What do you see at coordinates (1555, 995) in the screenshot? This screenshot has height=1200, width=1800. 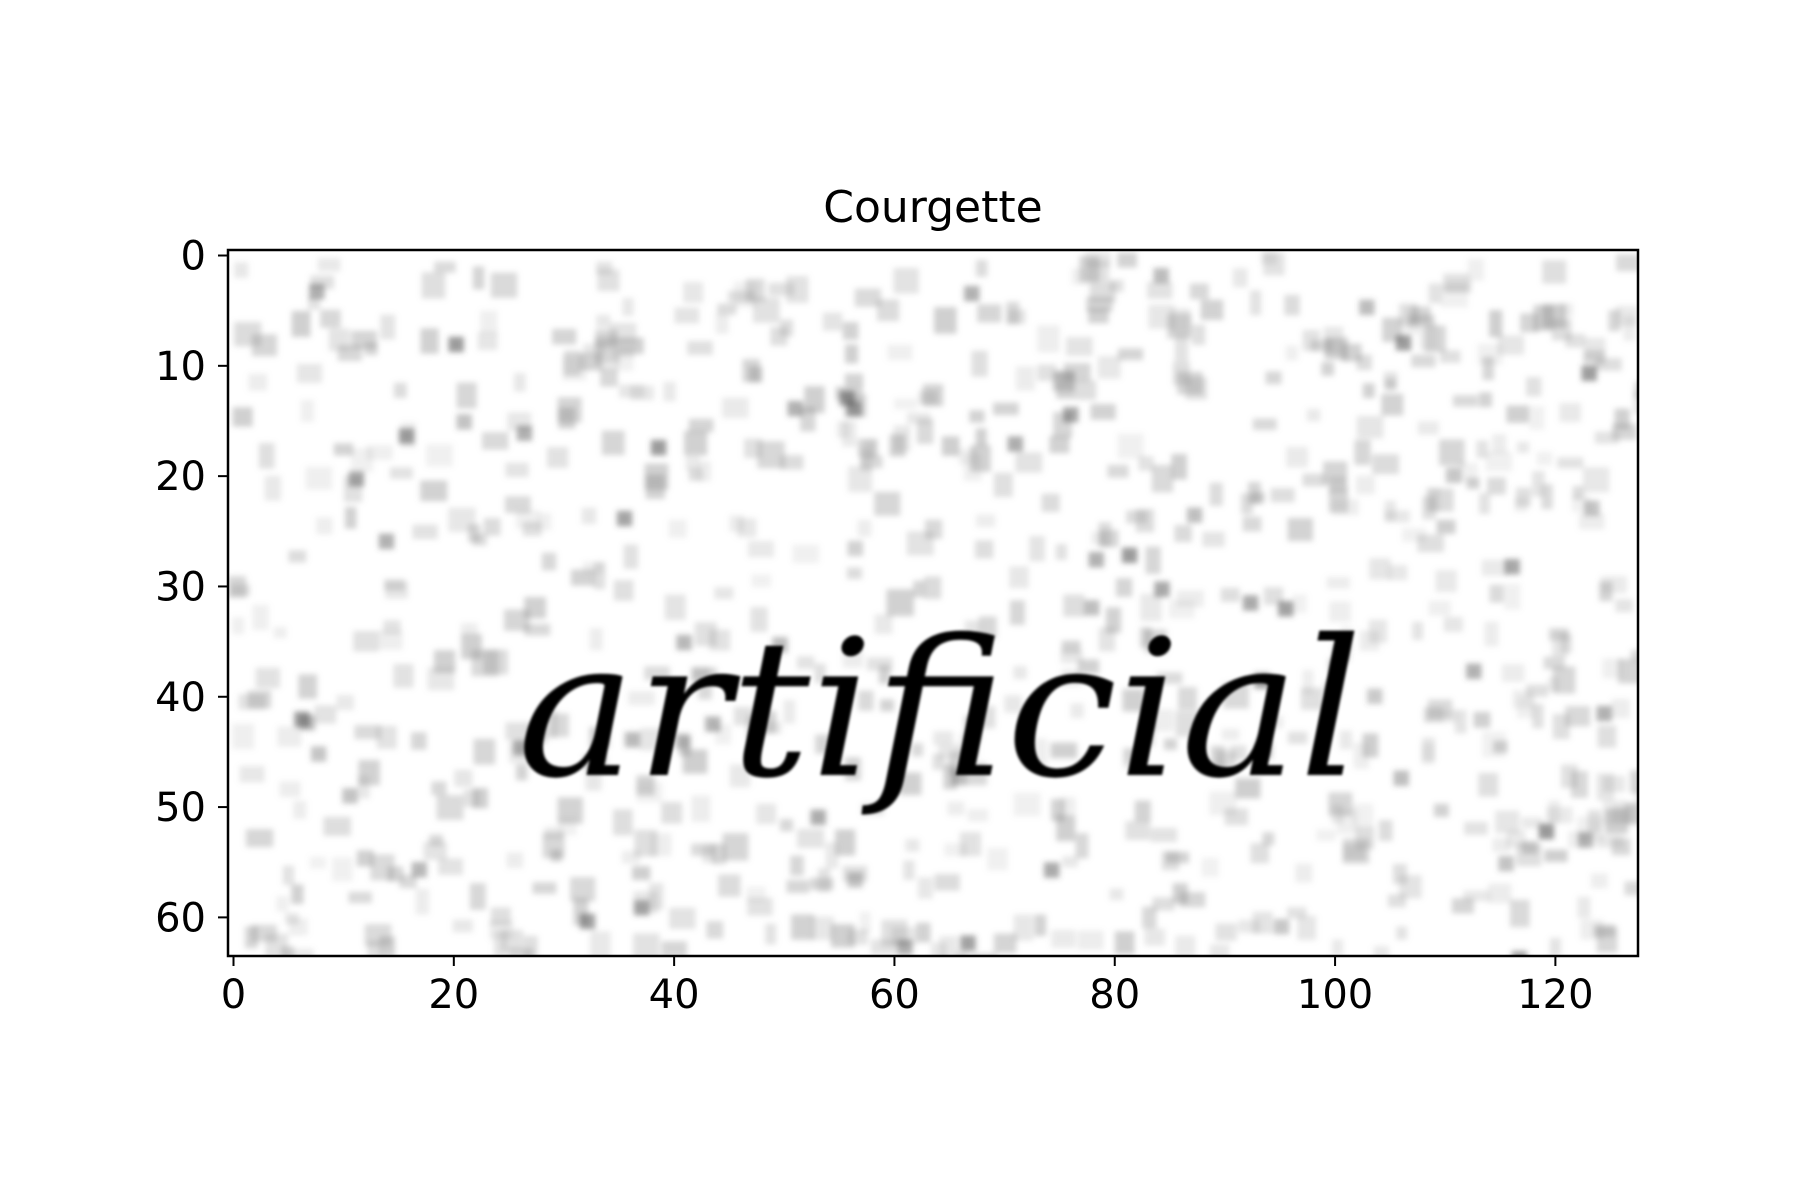 I see `x-tick-label: 120` at bounding box center [1555, 995].